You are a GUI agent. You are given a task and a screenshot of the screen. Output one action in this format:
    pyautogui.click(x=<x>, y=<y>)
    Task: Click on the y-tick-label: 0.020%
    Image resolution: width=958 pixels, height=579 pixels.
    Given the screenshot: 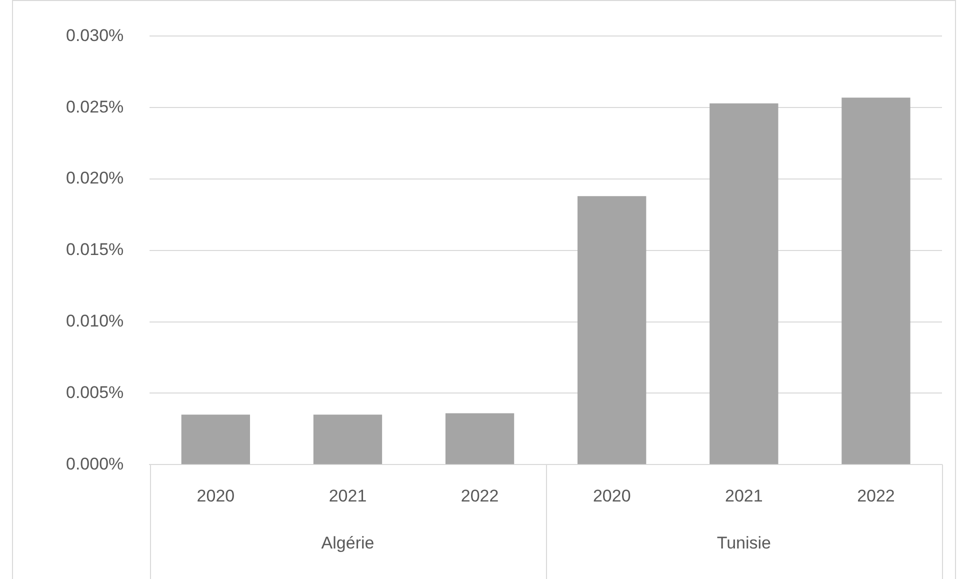 What is the action you would take?
    pyautogui.click(x=95, y=178)
    